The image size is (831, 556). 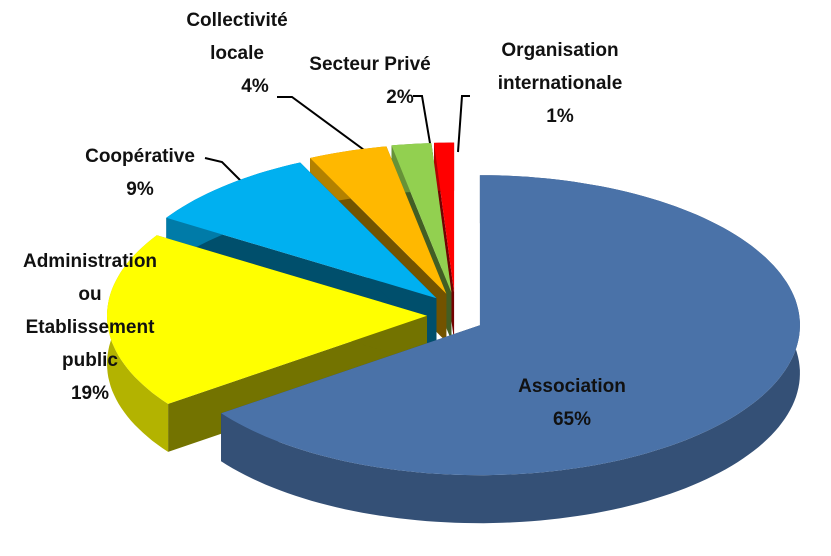 What do you see at coordinates (90, 311) in the screenshot?
I see `category-label: Administration ou Etablissement public` at bounding box center [90, 311].